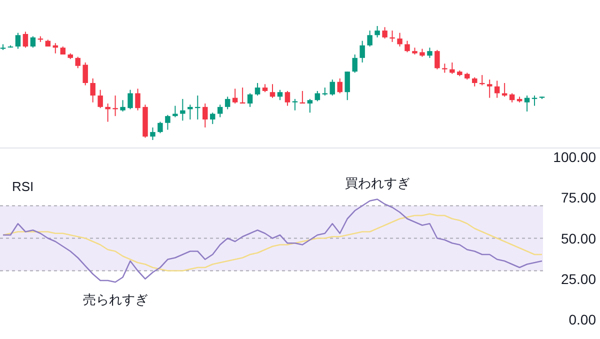 The width and height of the screenshot is (600, 339). Describe the element at coordinates (115, 300) in the screenshot. I see `annotation: 売られすぎ` at that location.